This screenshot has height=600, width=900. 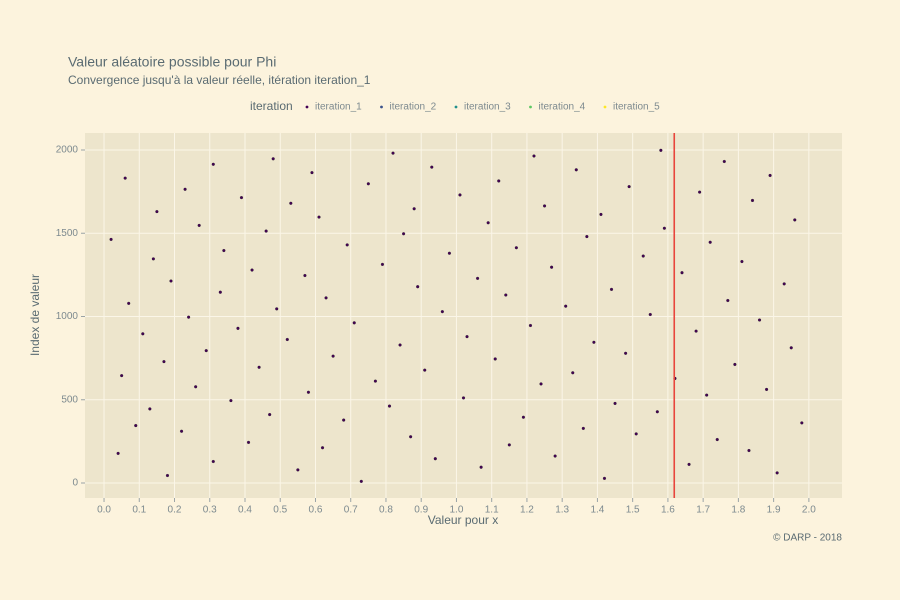 What do you see at coordinates (139, 510) in the screenshot?
I see `x-tick-label: 0.1` at bounding box center [139, 510].